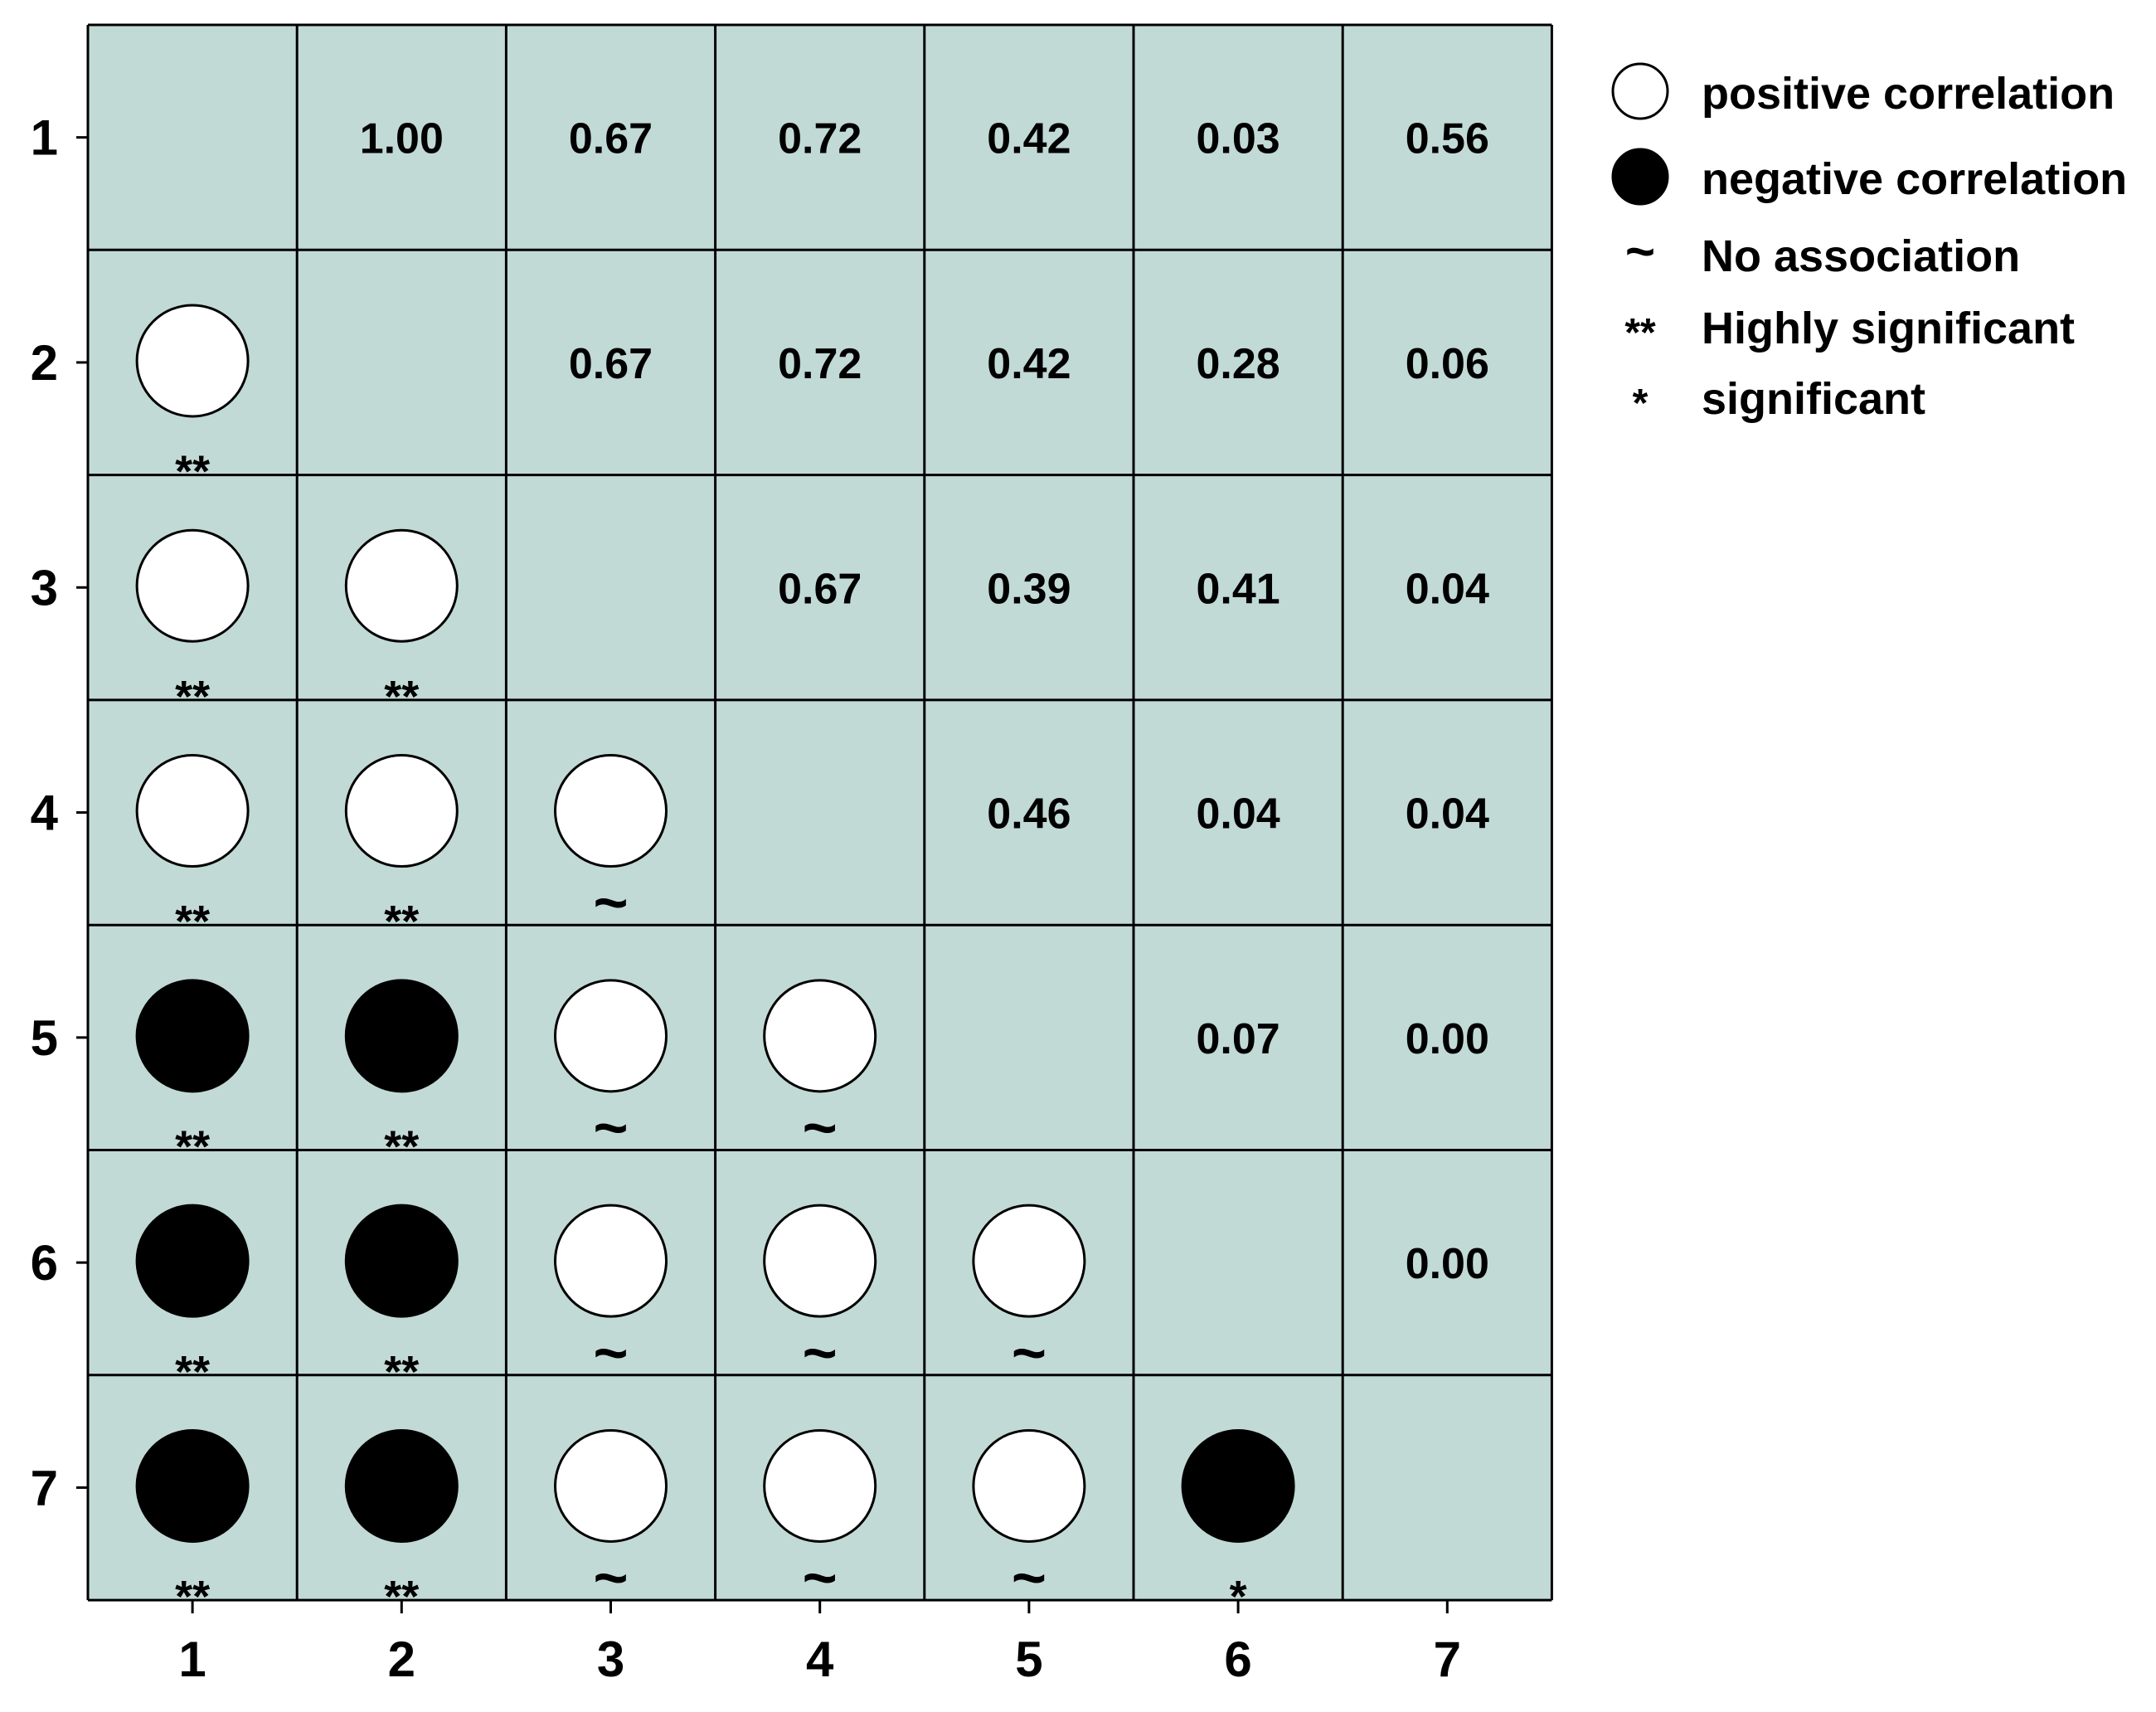  What do you see at coordinates (44, 363) in the screenshot?
I see `y-tick-label: 2` at bounding box center [44, 363].